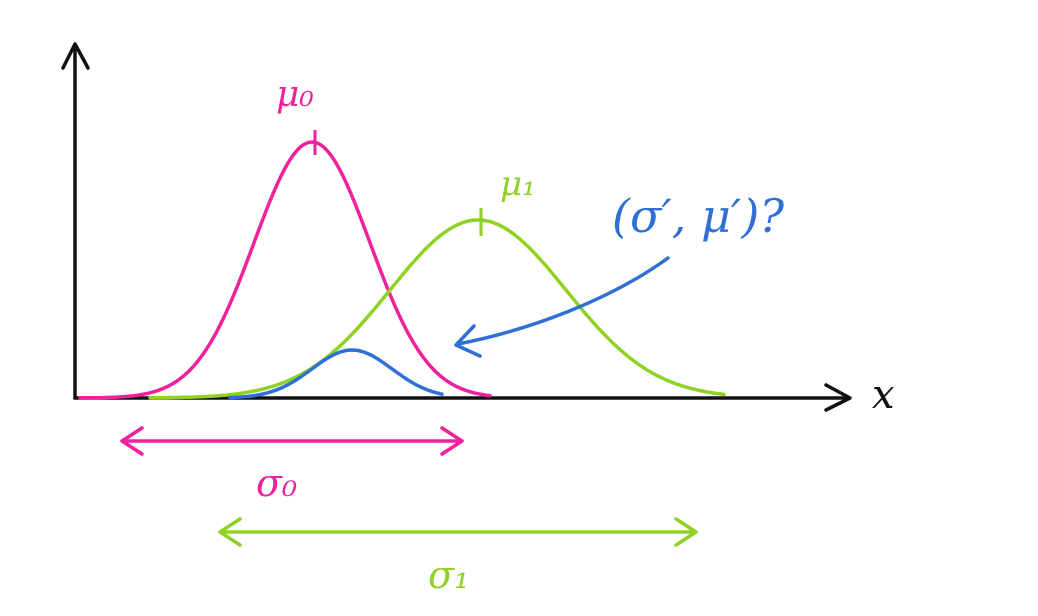  I want to click on question-label: (σ′, μ′)?, so click(698, 216).